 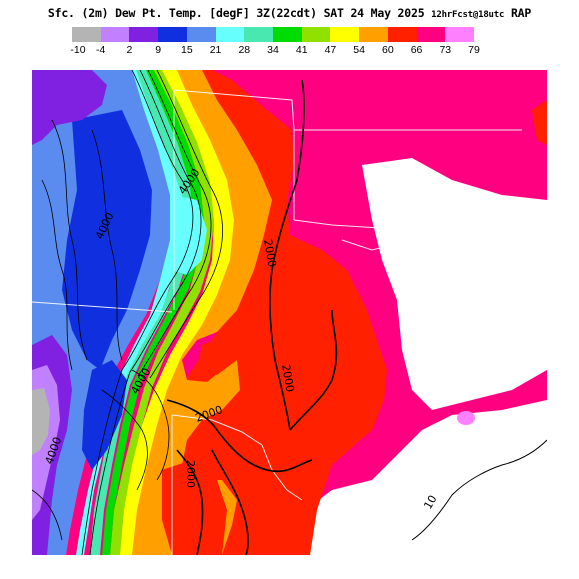 What do you see at coordinates (539, 122) in the screenshot?
I see `field-red-corner` at bounding box center [539, 122].